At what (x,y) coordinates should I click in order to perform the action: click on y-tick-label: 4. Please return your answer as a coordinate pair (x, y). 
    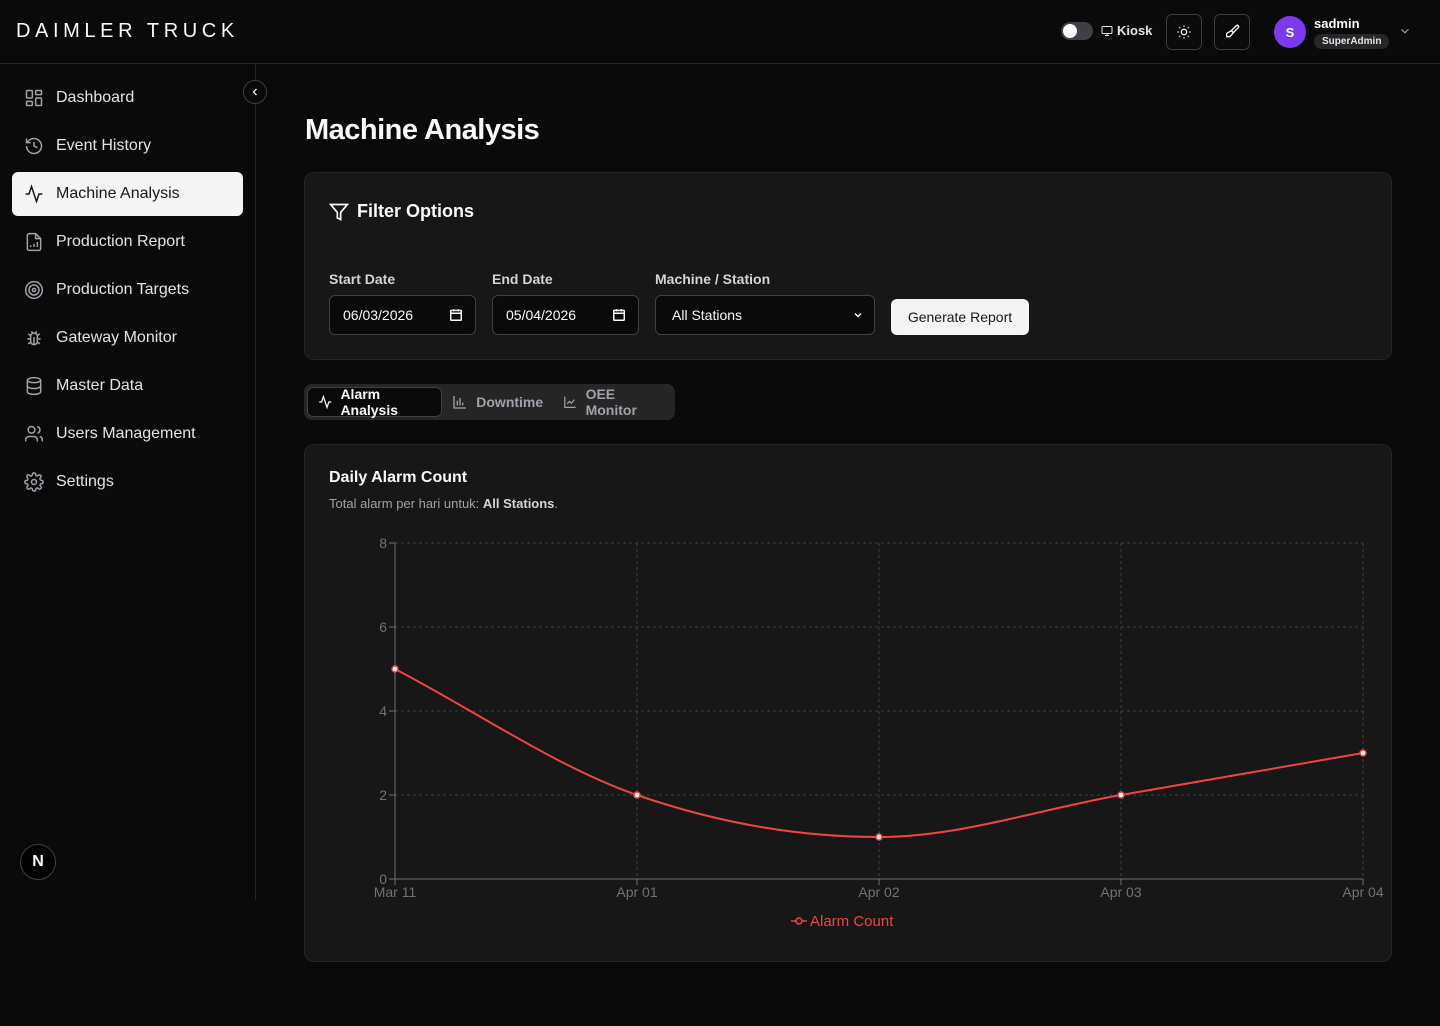
    Looking at the image, I should click on (383, 711).